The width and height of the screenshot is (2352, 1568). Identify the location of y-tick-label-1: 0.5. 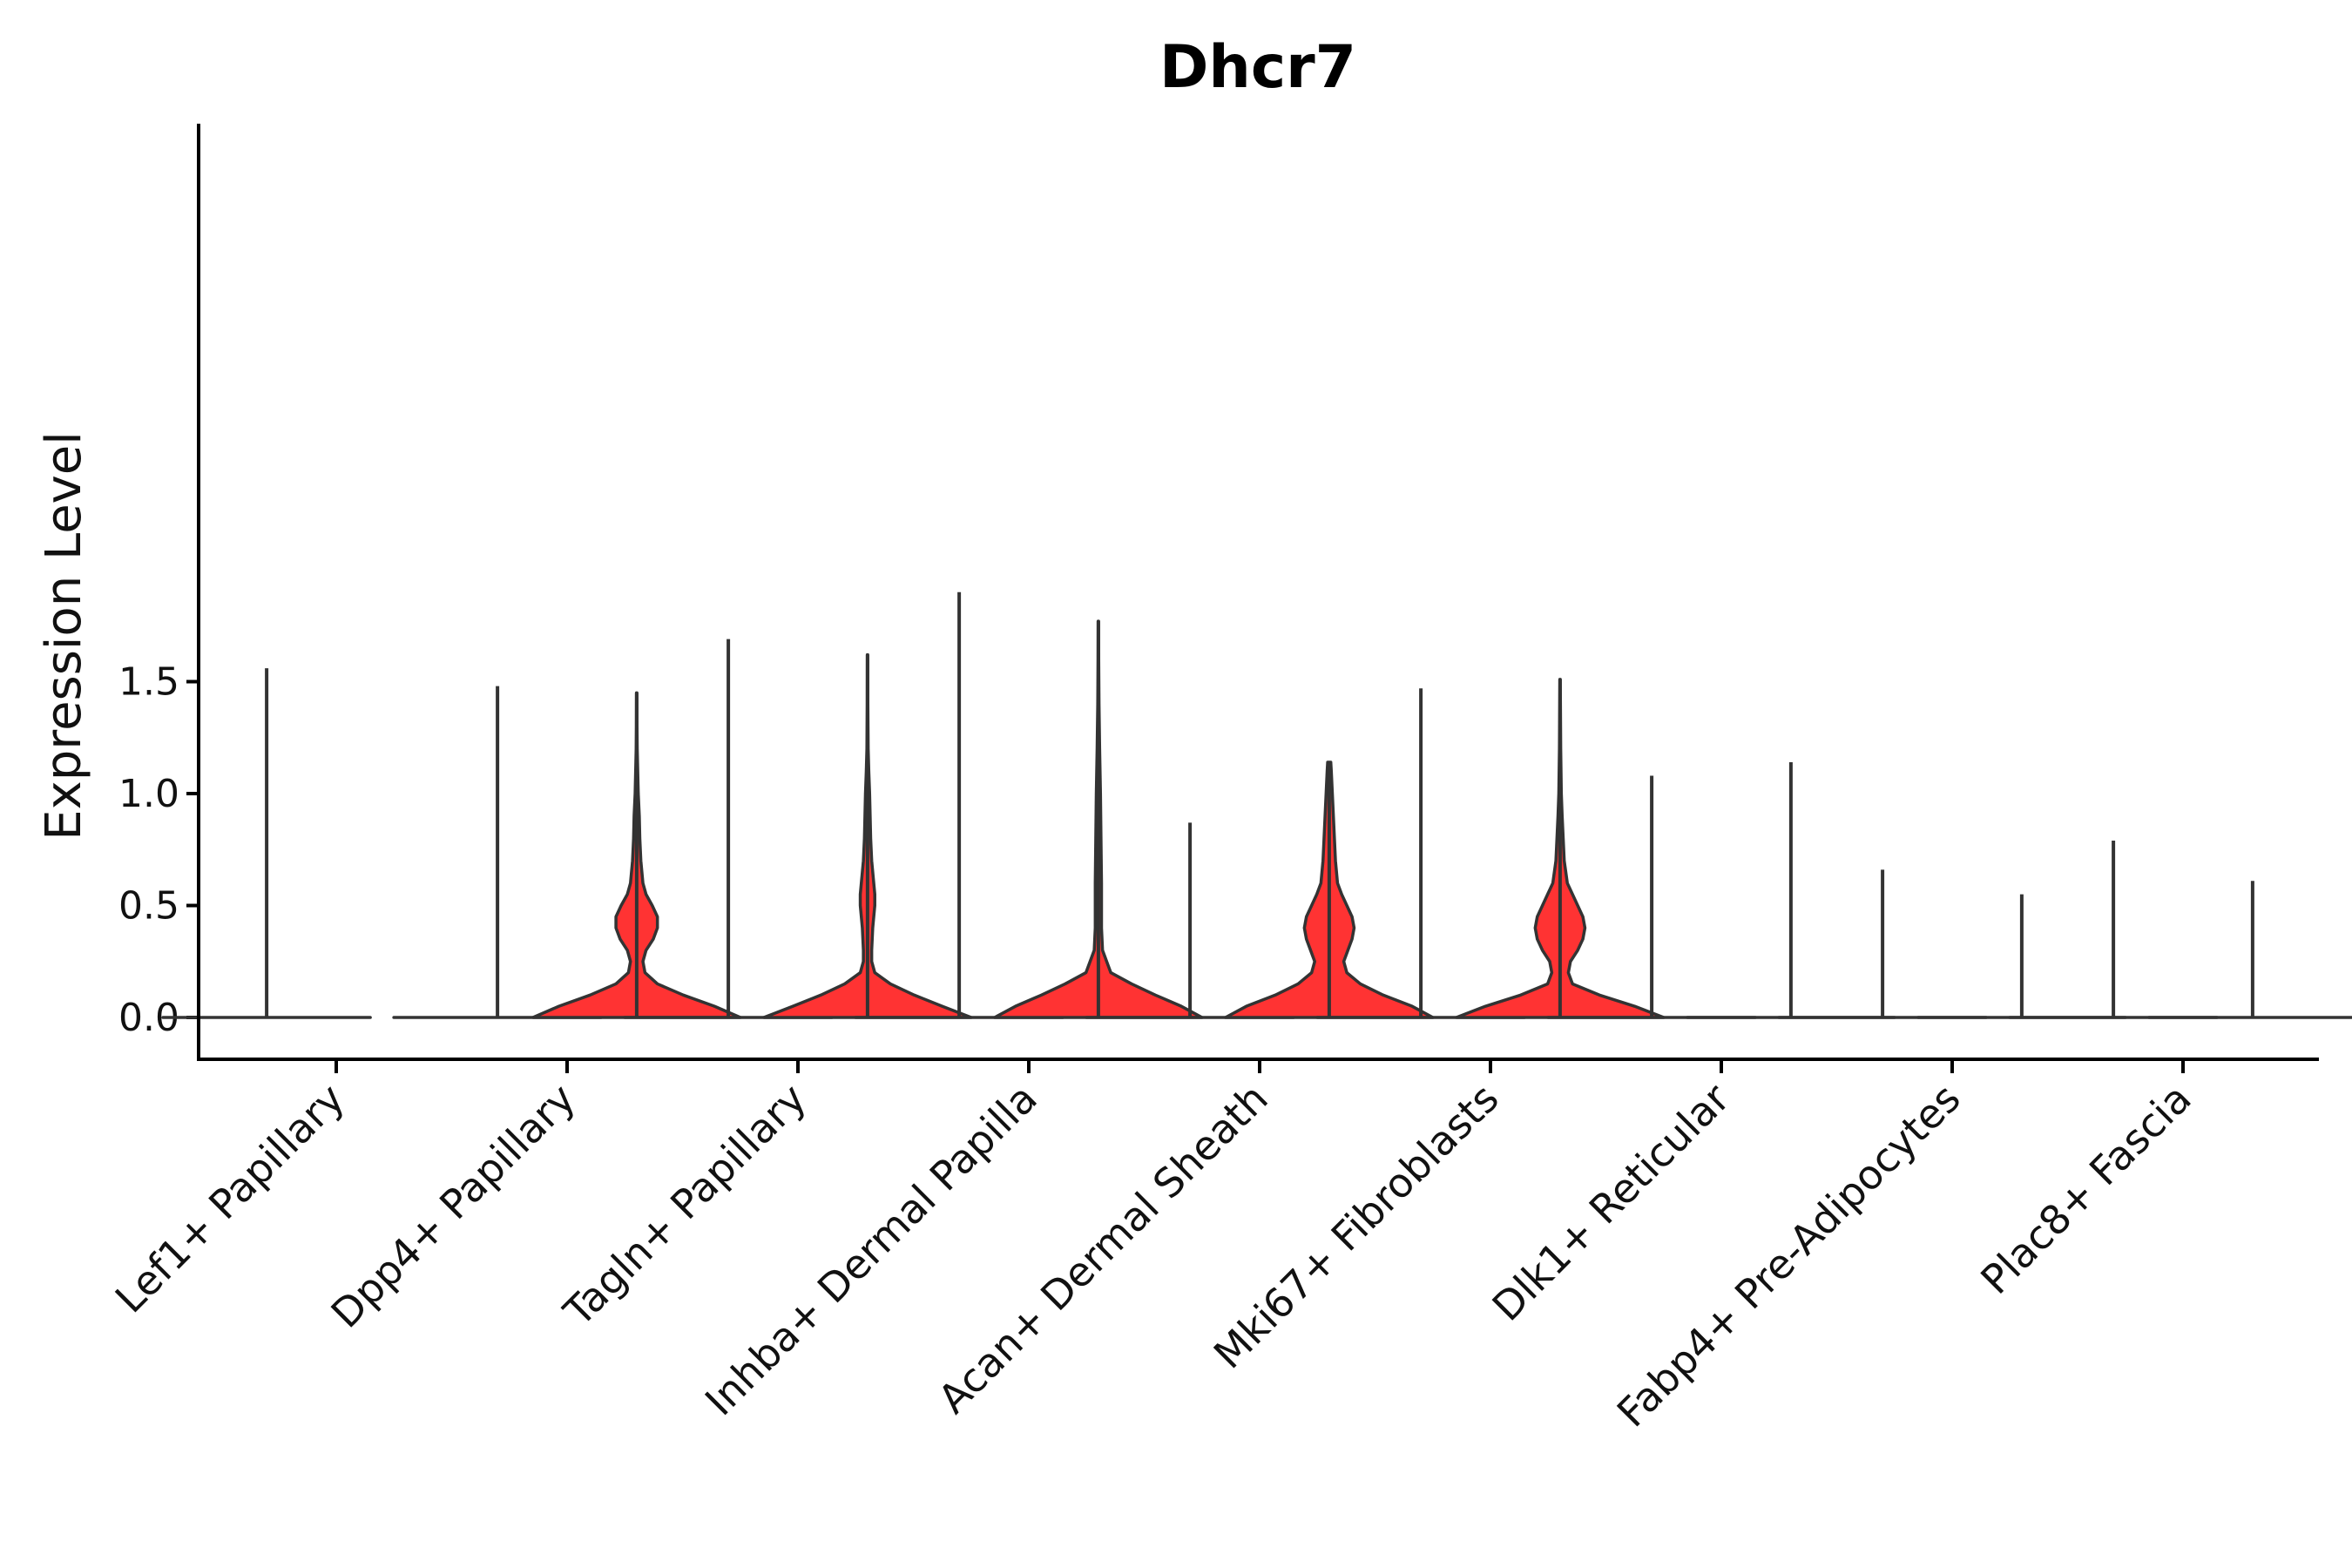
(148, 906).